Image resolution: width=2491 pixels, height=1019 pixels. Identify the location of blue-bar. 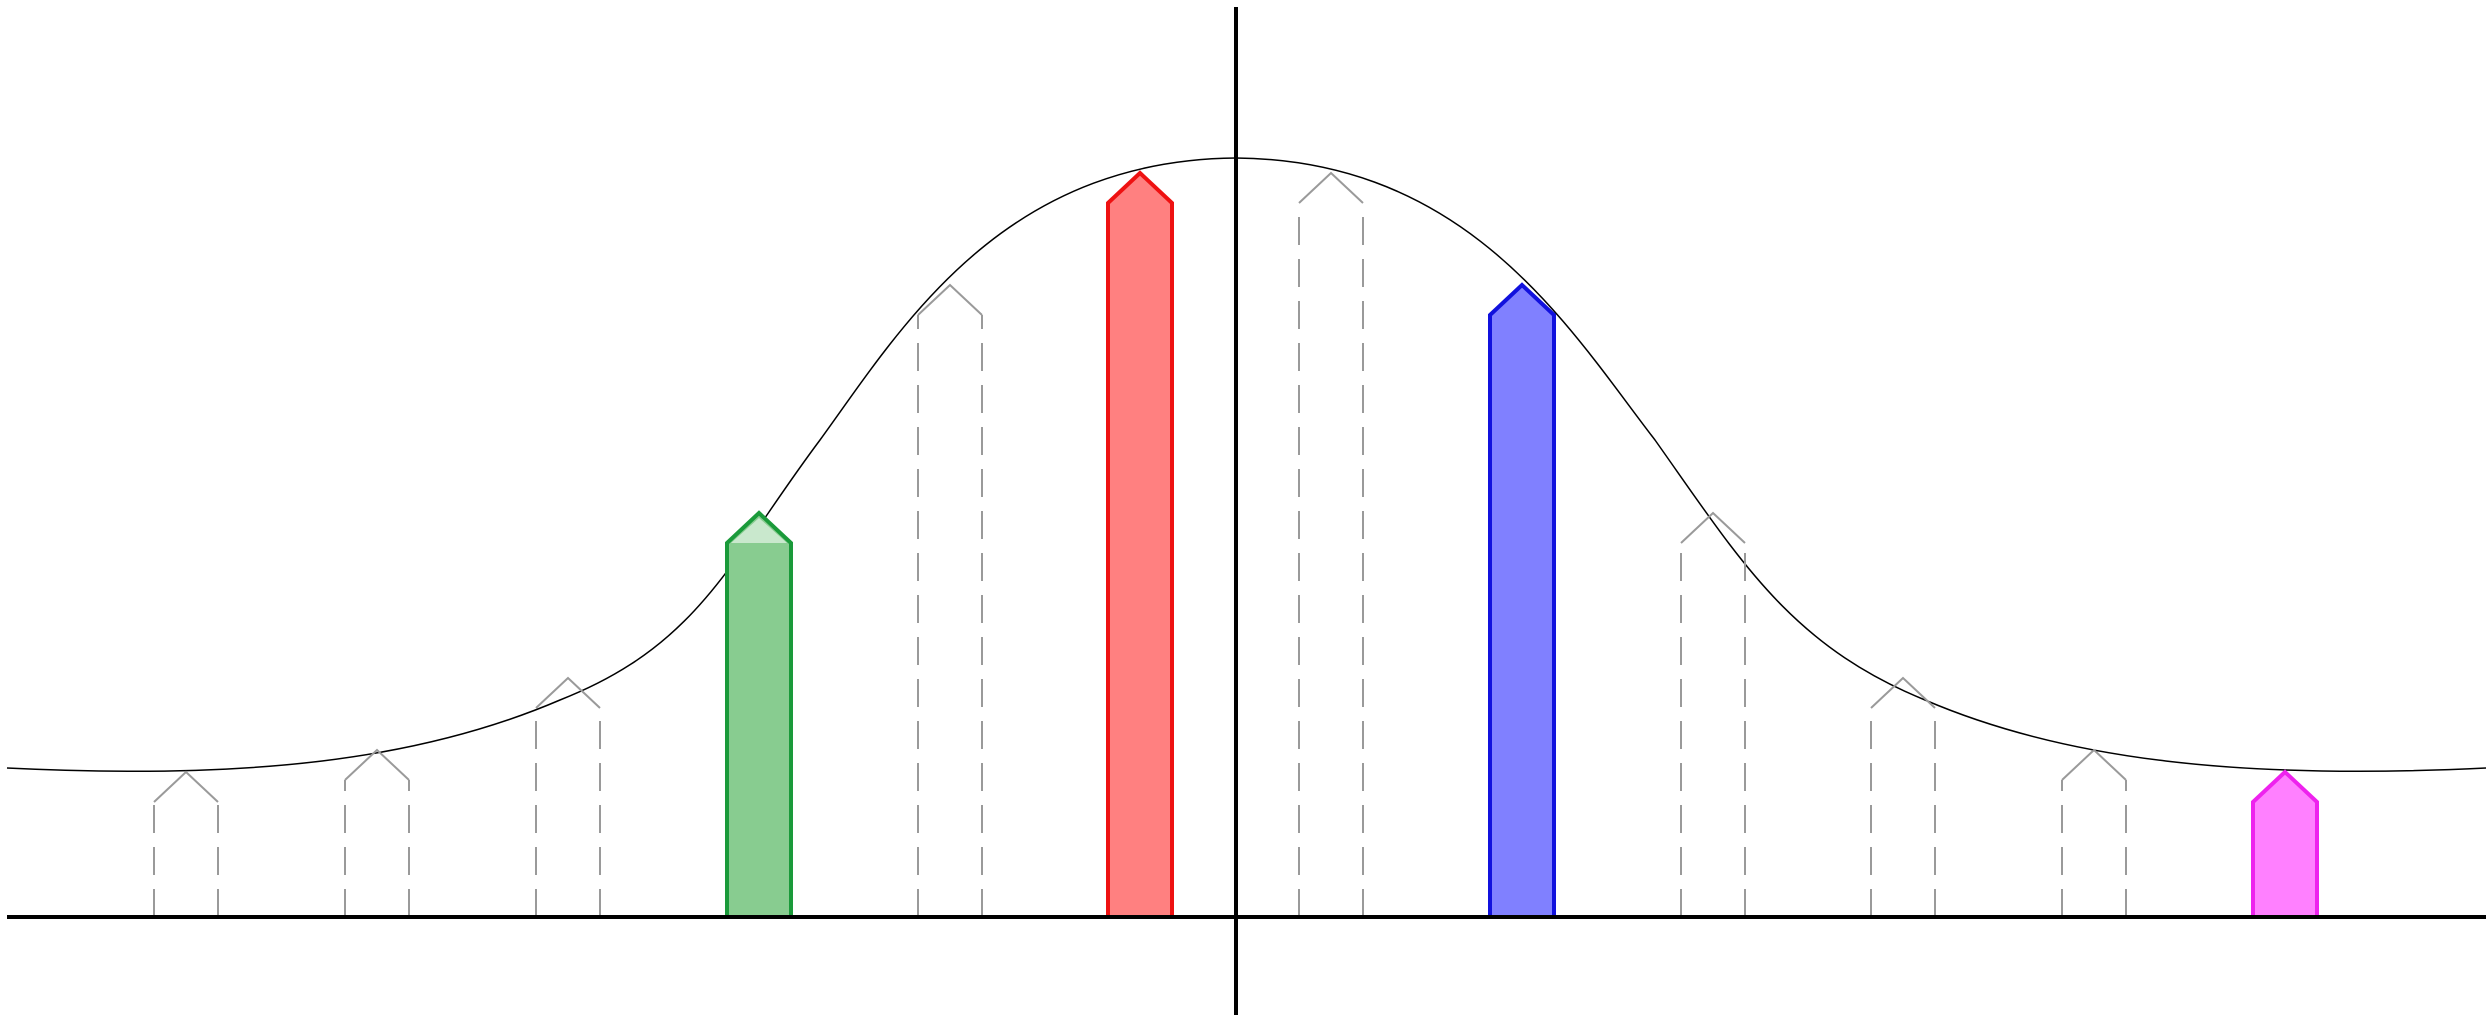
(1522, 601).